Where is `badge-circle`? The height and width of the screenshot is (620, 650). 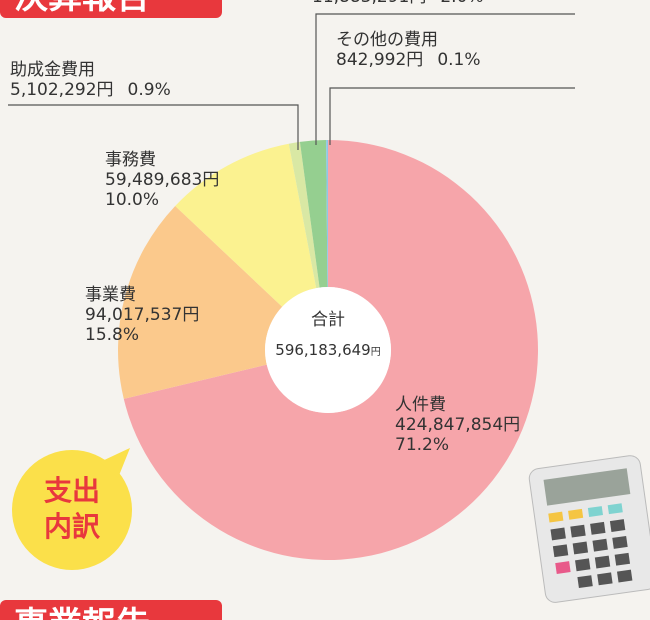 badge-circle is located at coordinates (72, 510).